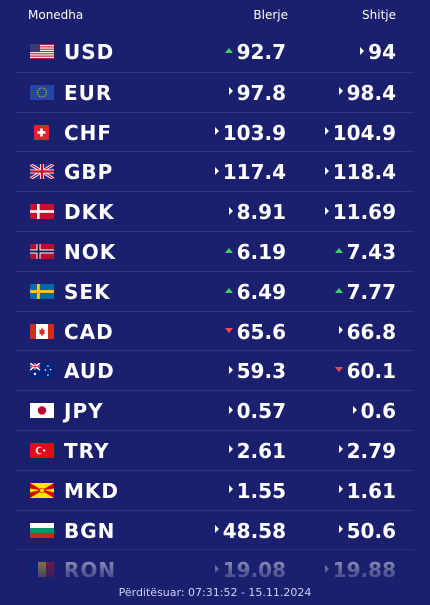  I want to click on sell-value: 118.4, so click(364, 172).